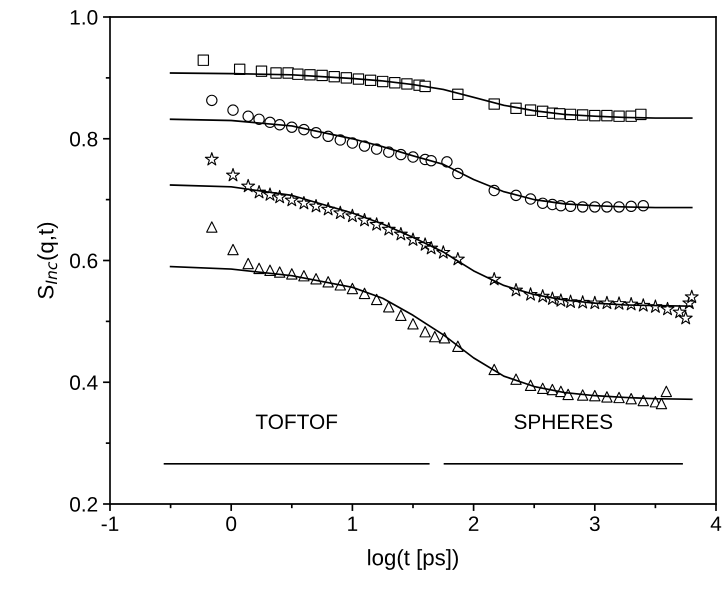 Image resolution: width=727 pixels, height=596 pixels. What do you see at coordinates (84, 17) in the screenshot?
I see `y-tick-label: 1.0` at bounding box center [84, 17].